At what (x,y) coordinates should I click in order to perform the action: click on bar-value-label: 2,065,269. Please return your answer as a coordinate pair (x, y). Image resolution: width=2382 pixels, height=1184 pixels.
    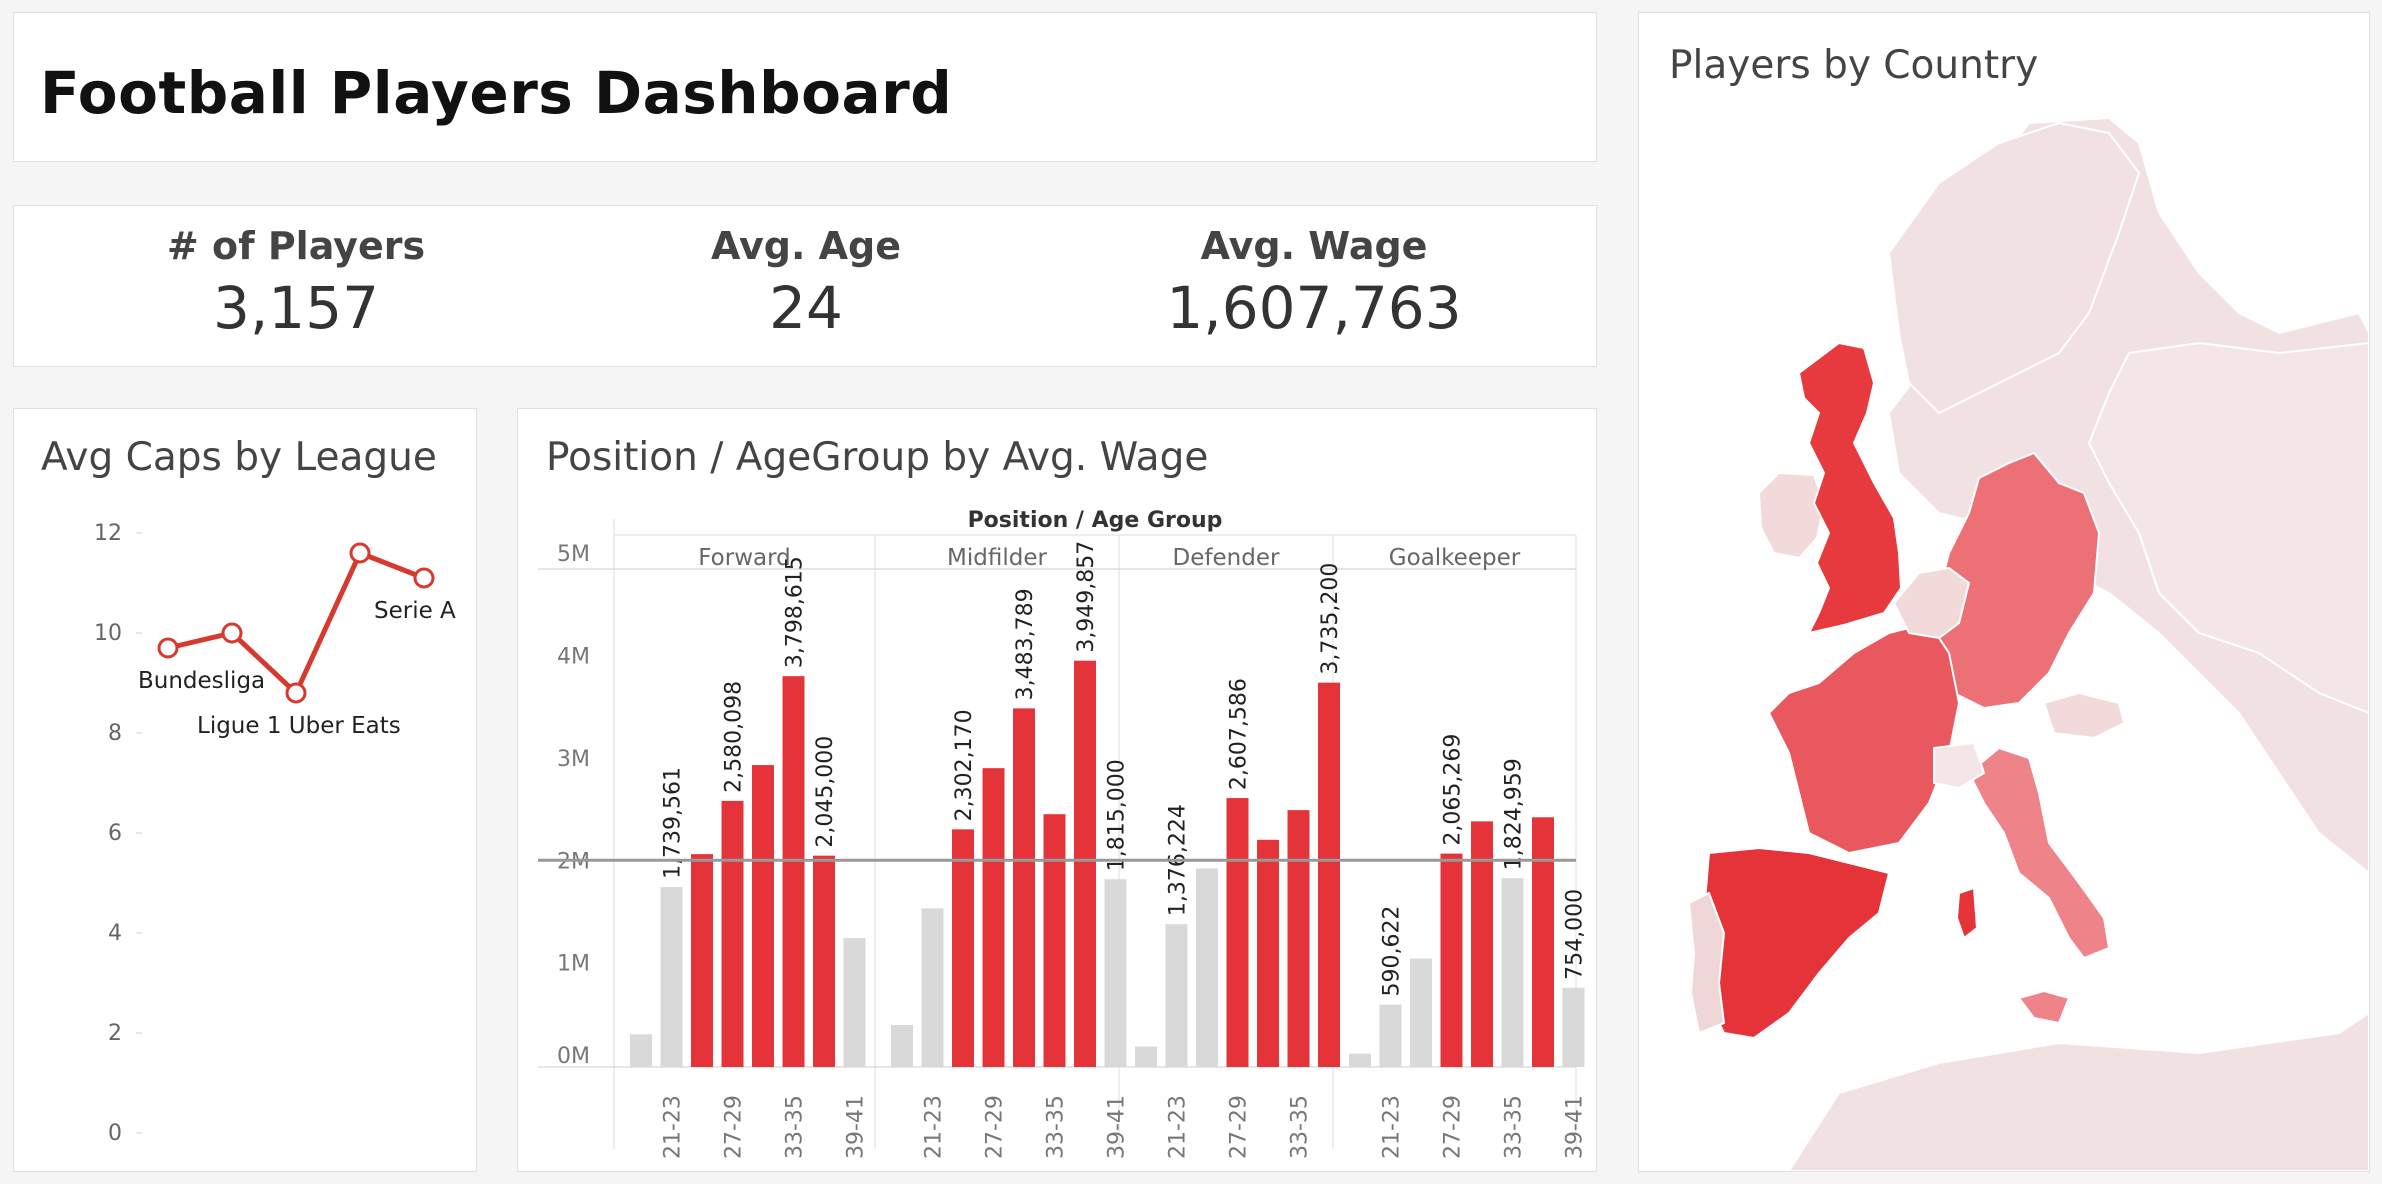
    Looking at the image, I should click on (1453, 790).